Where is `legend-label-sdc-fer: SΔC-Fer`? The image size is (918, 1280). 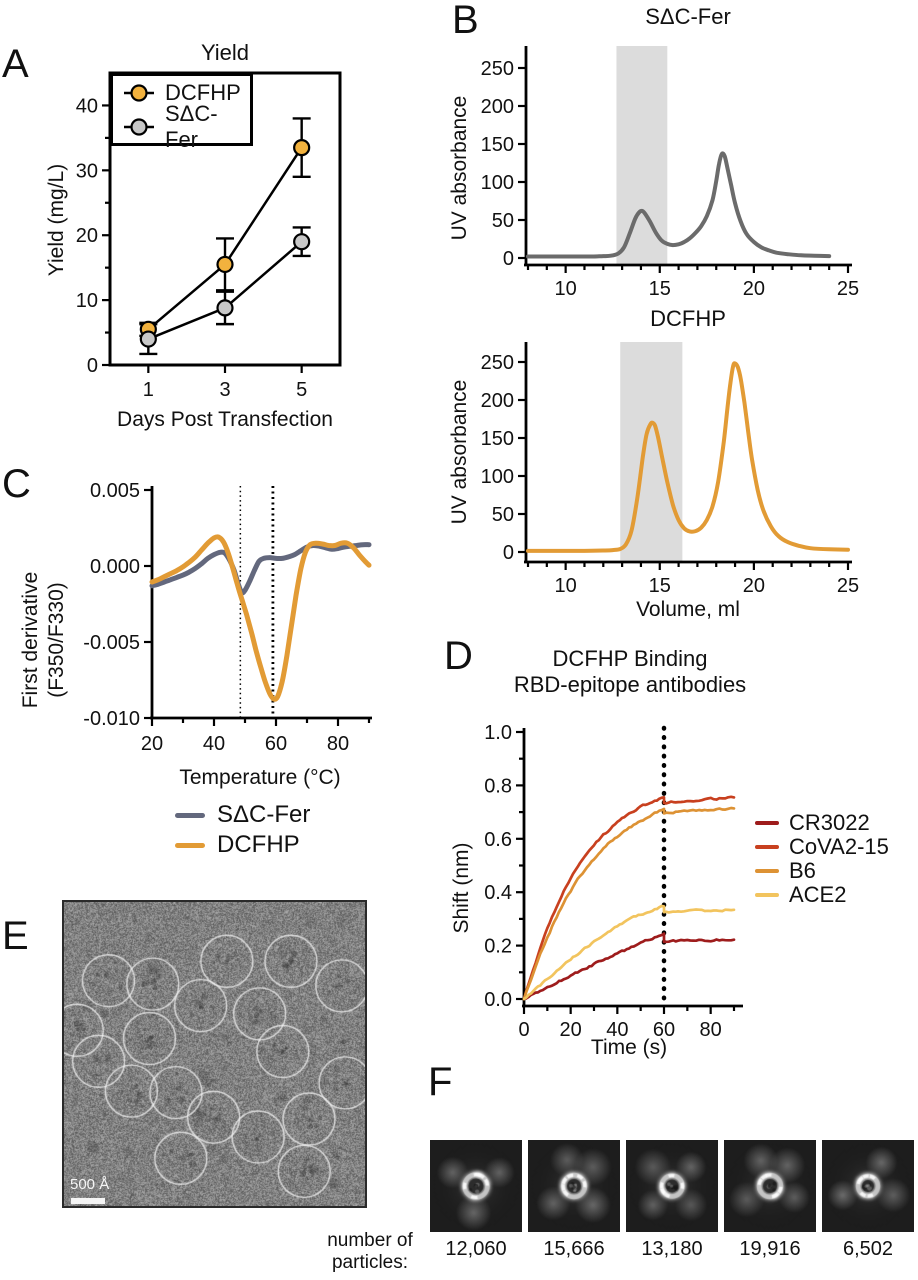 legend-label-sdc-fer: SΔC-Fer is located at coordinates (191, 126).